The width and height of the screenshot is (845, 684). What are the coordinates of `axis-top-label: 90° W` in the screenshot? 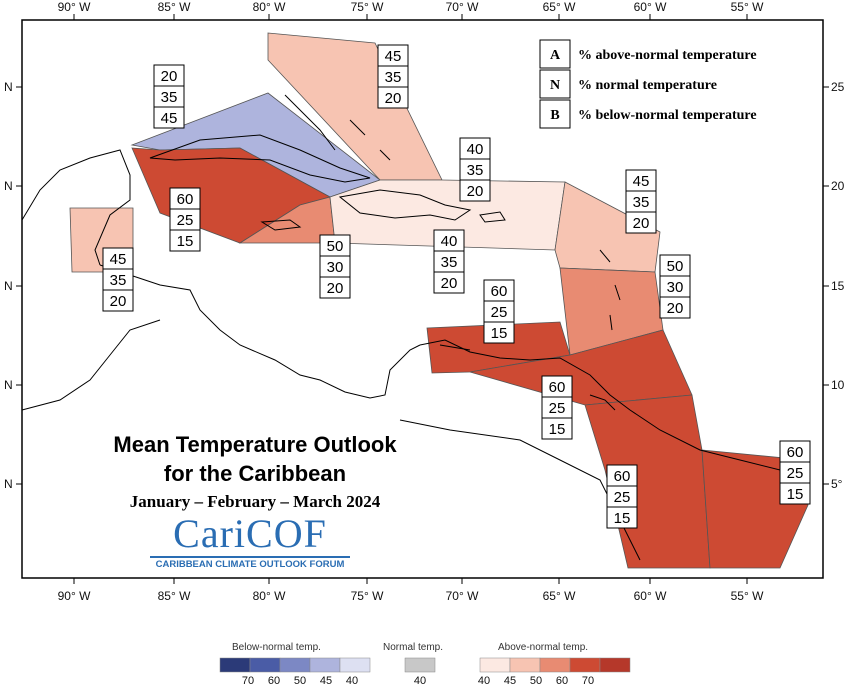 It's located at (74, 7).